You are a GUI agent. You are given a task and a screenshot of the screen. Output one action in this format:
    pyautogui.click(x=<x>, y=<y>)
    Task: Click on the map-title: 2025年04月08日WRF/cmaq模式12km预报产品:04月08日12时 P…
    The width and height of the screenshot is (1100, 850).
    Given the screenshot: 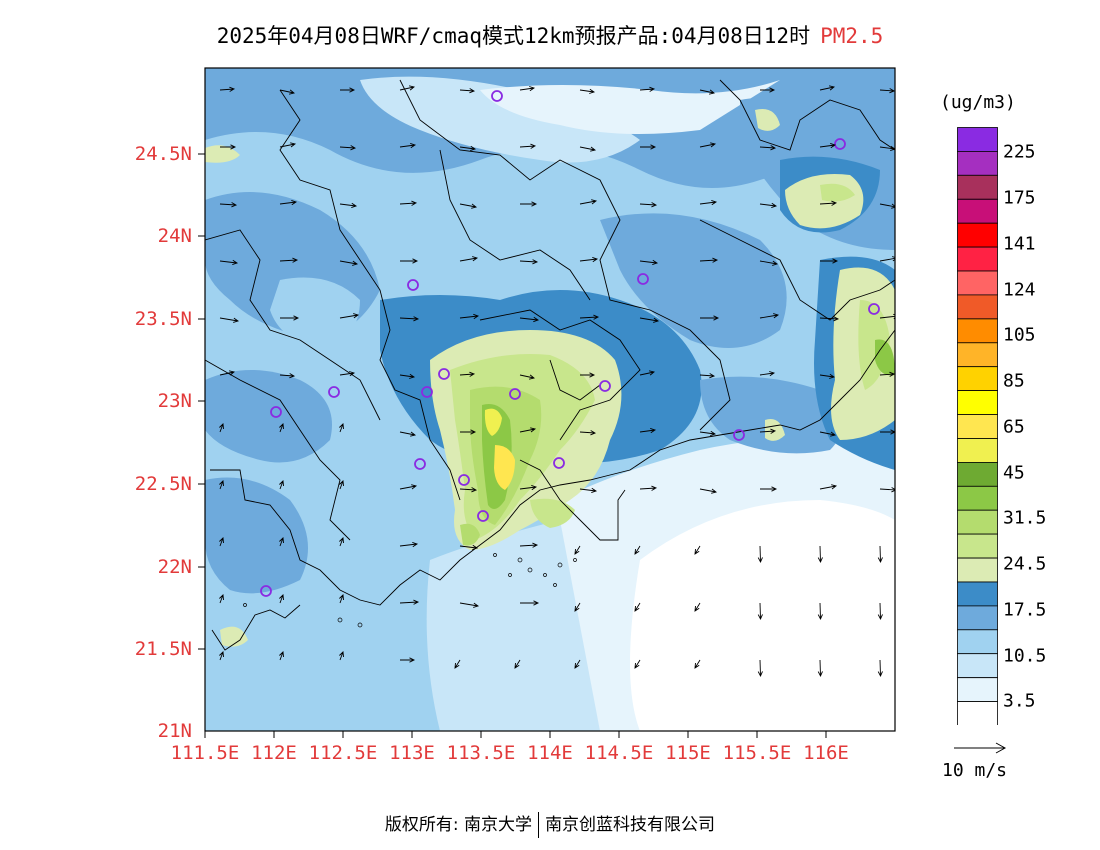 What is the action you would take?
    pyautogui.click(x=550, y=35)
    